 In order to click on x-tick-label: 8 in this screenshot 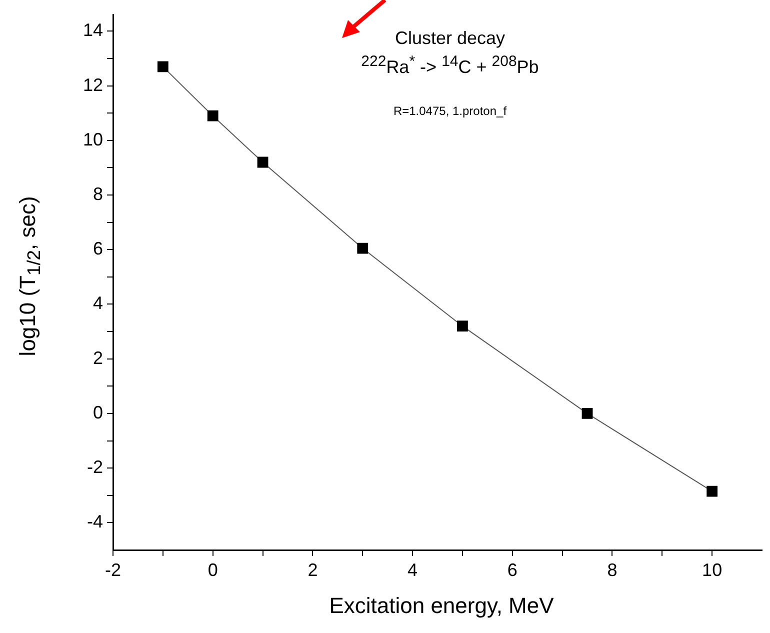, I will do `click(612, 570)`.